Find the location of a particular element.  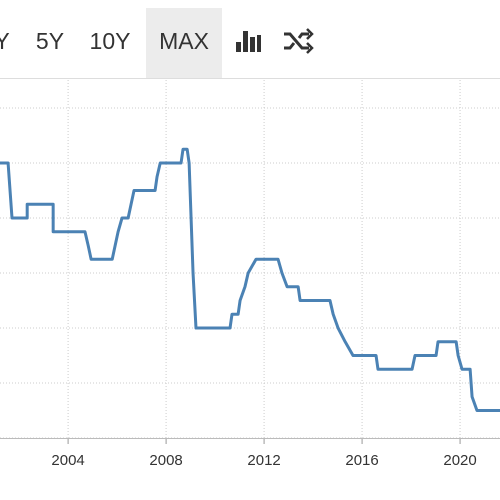

x-tick-label: 2016 is located at coordinates (361, 460).